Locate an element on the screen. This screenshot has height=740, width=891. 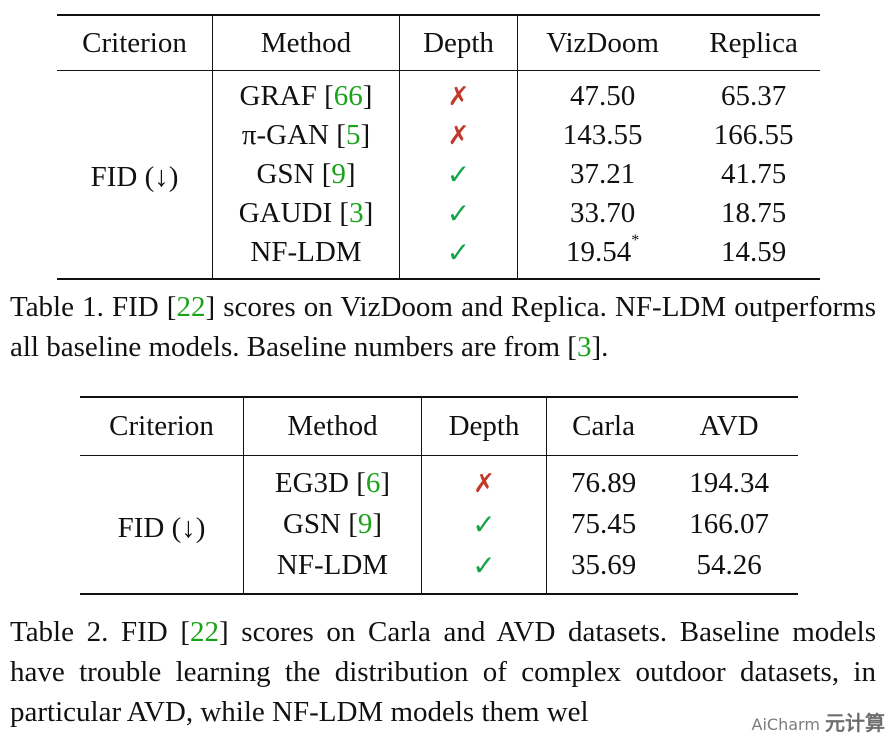
citation-link: 6 is located at coordinates (373, 483).